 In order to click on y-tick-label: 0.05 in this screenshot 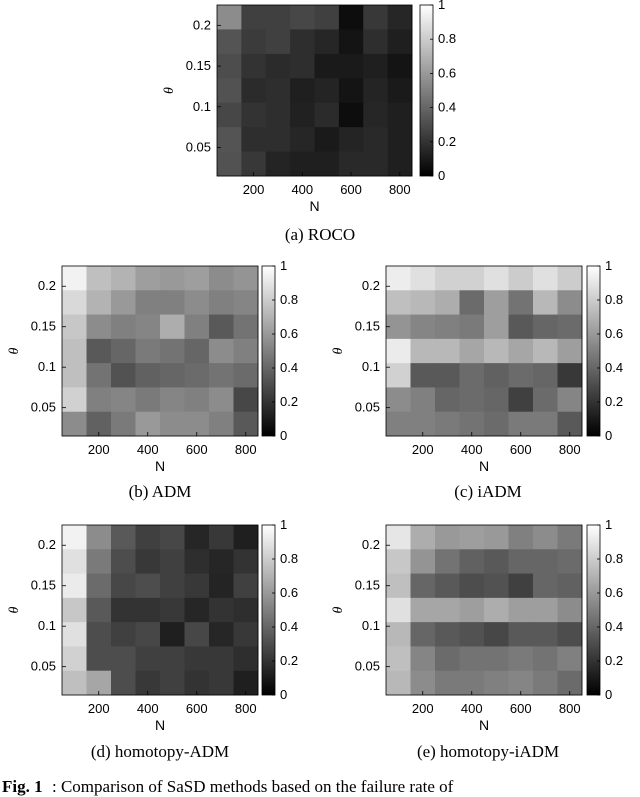, I will do `click(367, 407)`.